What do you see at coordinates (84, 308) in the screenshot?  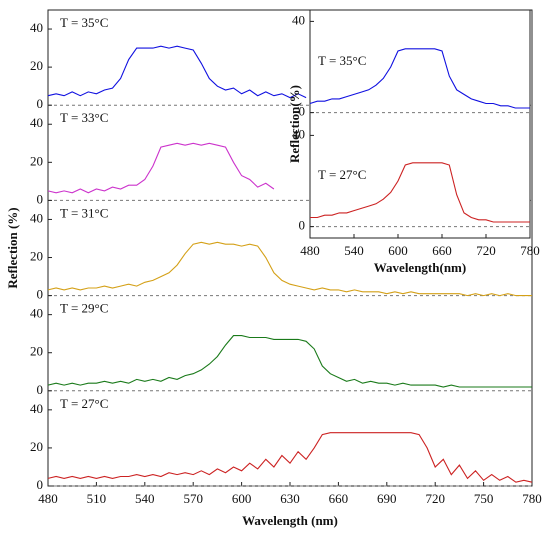 I see `series-label: T = 29°C` at bounding box center [84, 308].